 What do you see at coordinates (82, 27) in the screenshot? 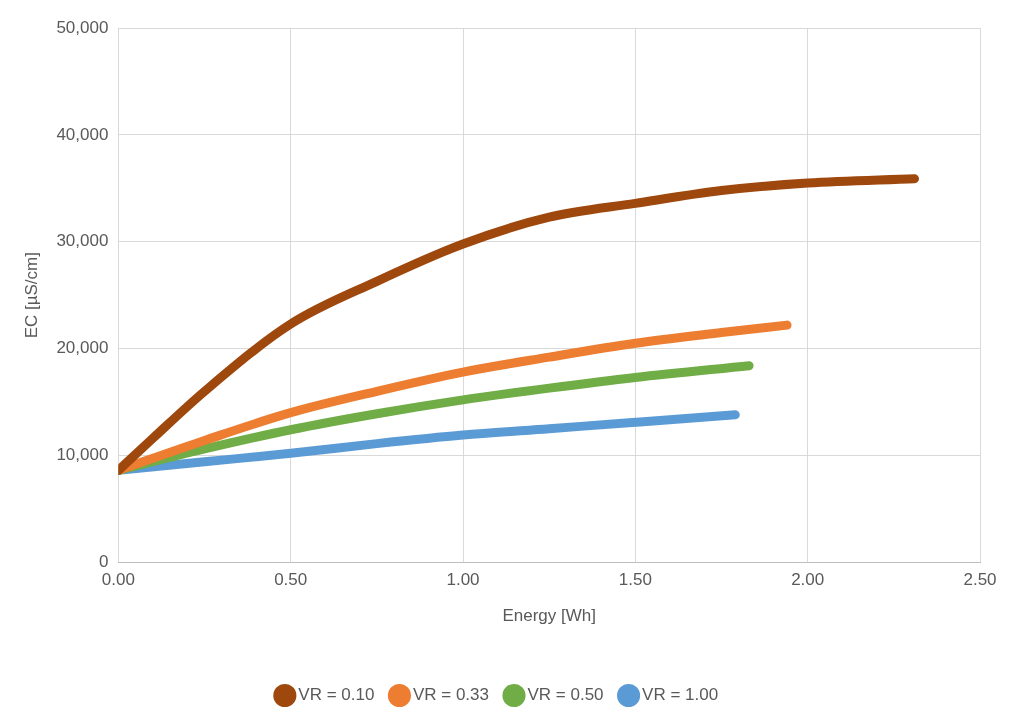
I see `y-tick-label: 50,000` at bounding box center [82, 27].